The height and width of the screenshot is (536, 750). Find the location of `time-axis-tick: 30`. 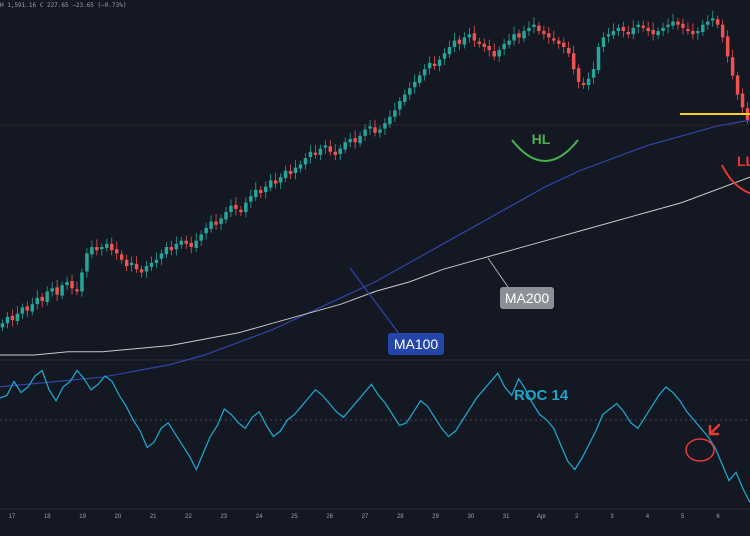

time-axis-tick: 30 is located at coordinates (471, 517).